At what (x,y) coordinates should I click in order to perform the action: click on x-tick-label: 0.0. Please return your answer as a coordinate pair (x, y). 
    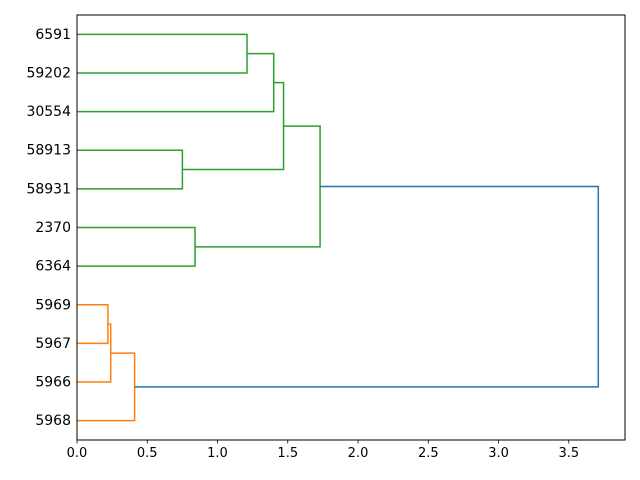
    Looking at the image, I should click on (77, 453).